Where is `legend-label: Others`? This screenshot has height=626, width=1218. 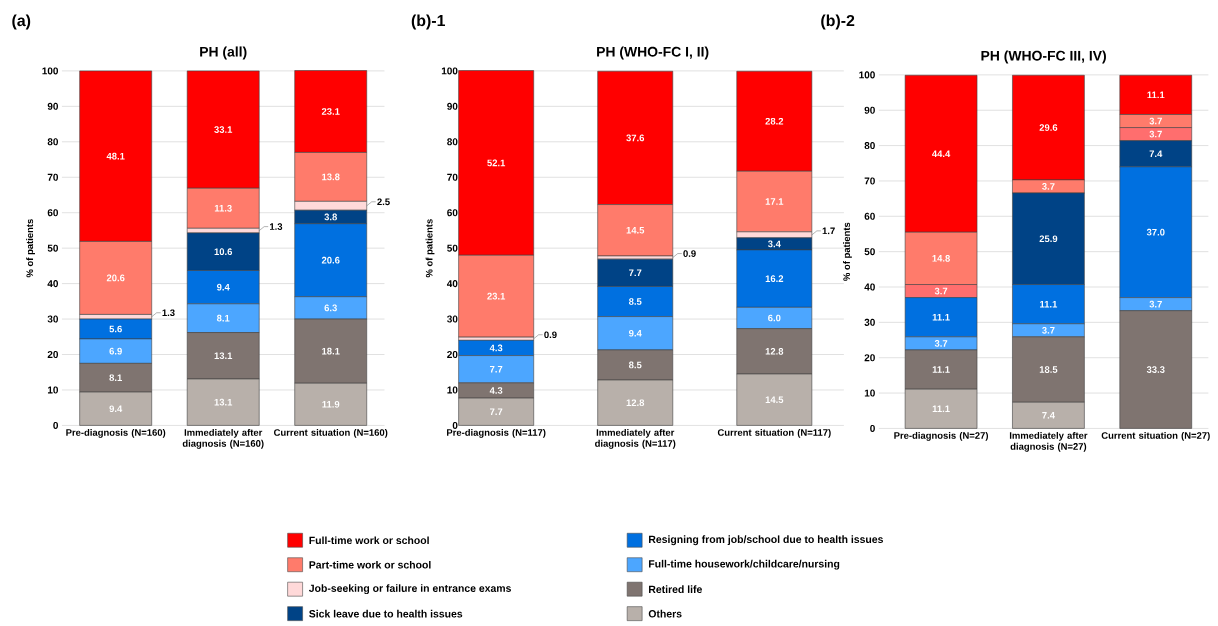
legend-label: Others is located at coordinates (665, 613).